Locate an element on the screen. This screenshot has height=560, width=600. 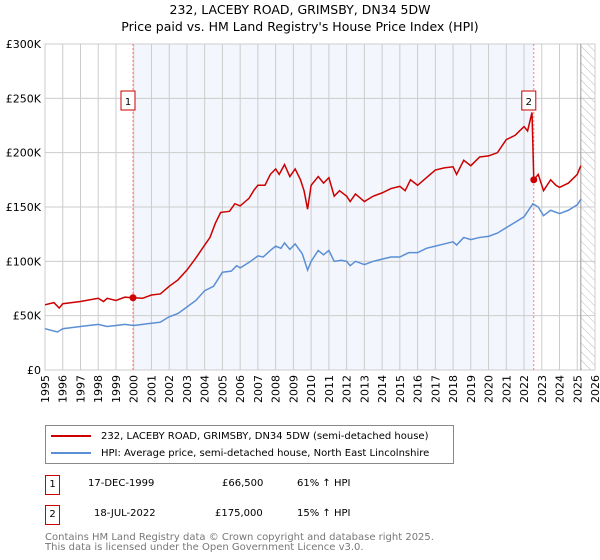
x-tick-label: 2016 is located at coordinates (418, 389).